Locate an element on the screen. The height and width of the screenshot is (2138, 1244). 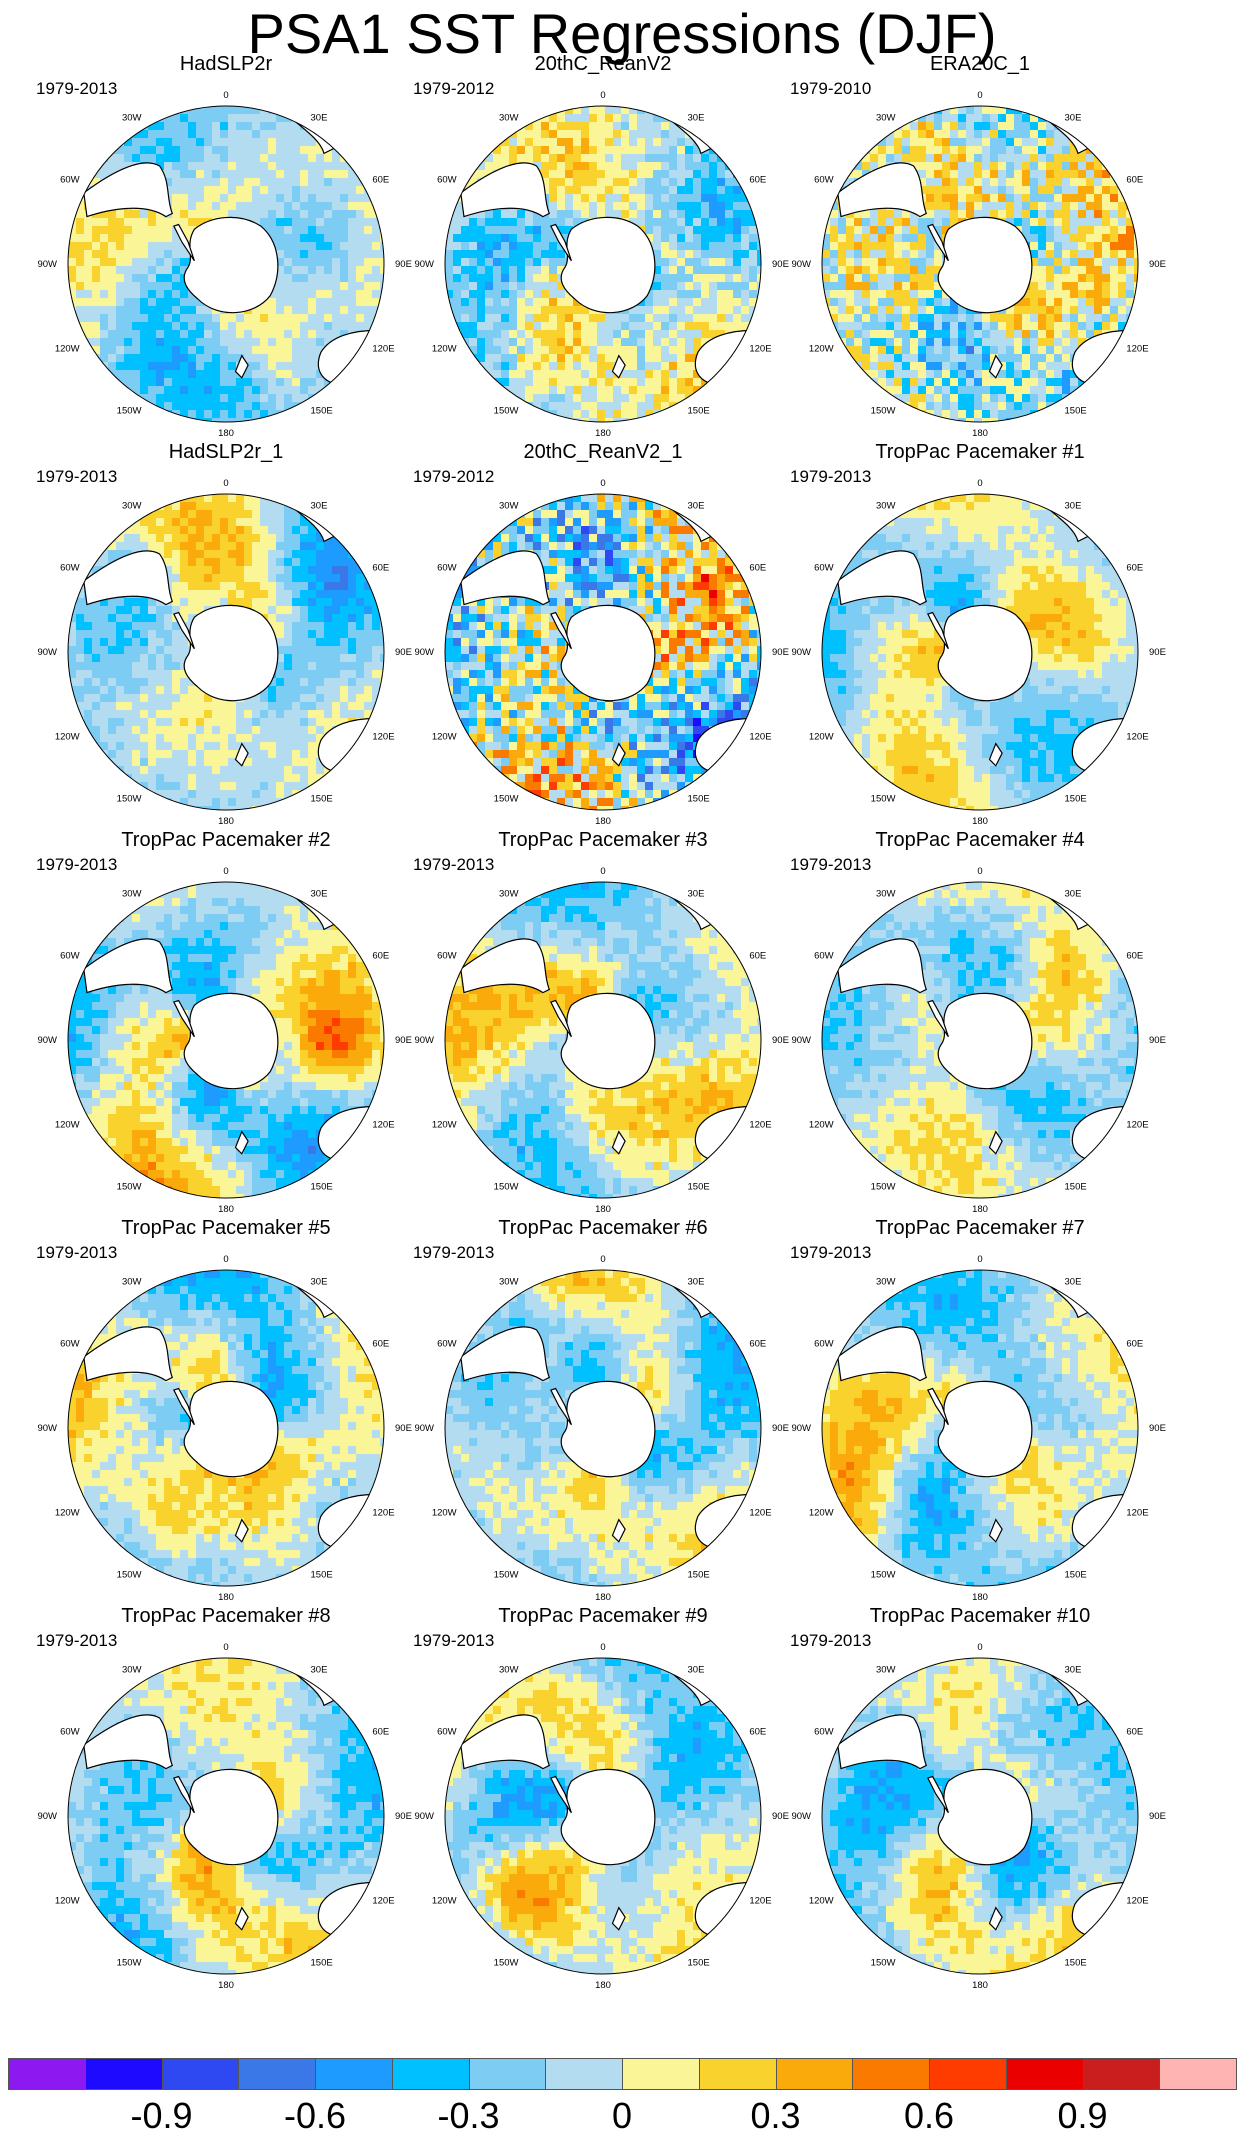
colorbar-tick-label: -0.6 is located at coordinates (315, 2116).